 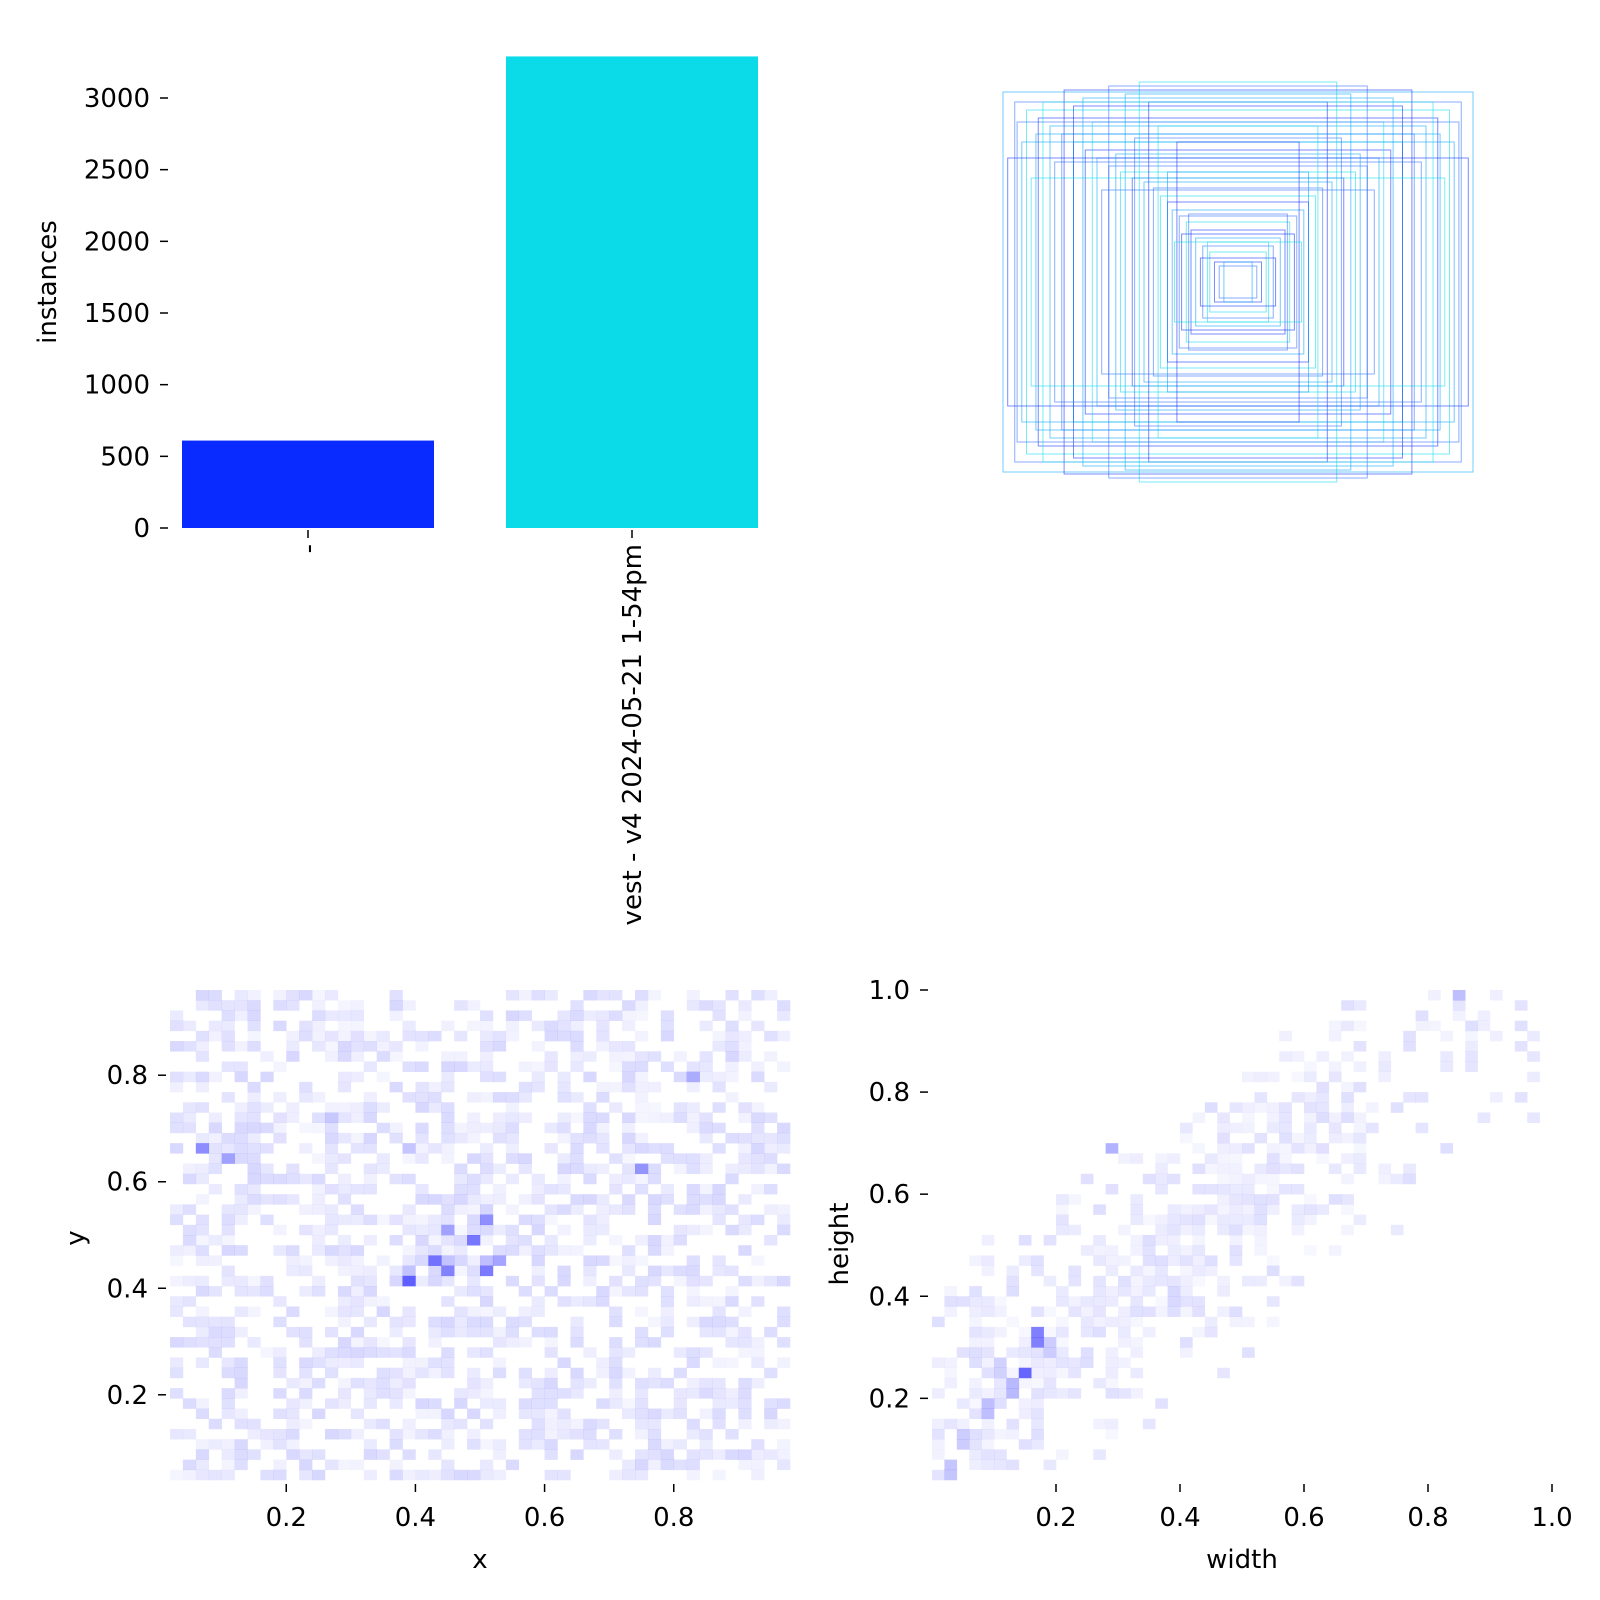 What do you see at coordinates (1304, 1508) in the screenshot?
I see `wh-x-axis: 0.2 0.4 0.6 0.8 1.0` at bounding box center [1304, 1508].